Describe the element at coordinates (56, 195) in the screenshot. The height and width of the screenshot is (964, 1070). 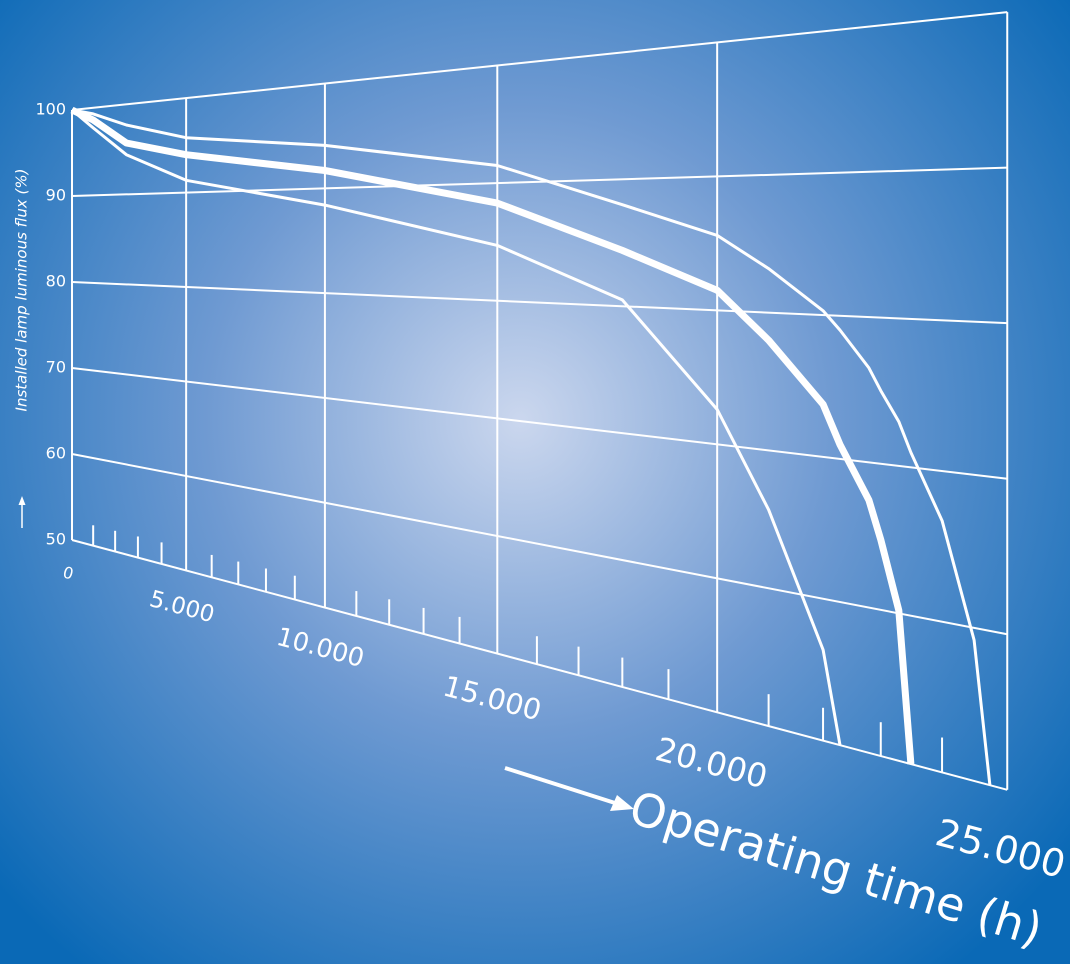
I see `y-tick-label: 90` at that location.